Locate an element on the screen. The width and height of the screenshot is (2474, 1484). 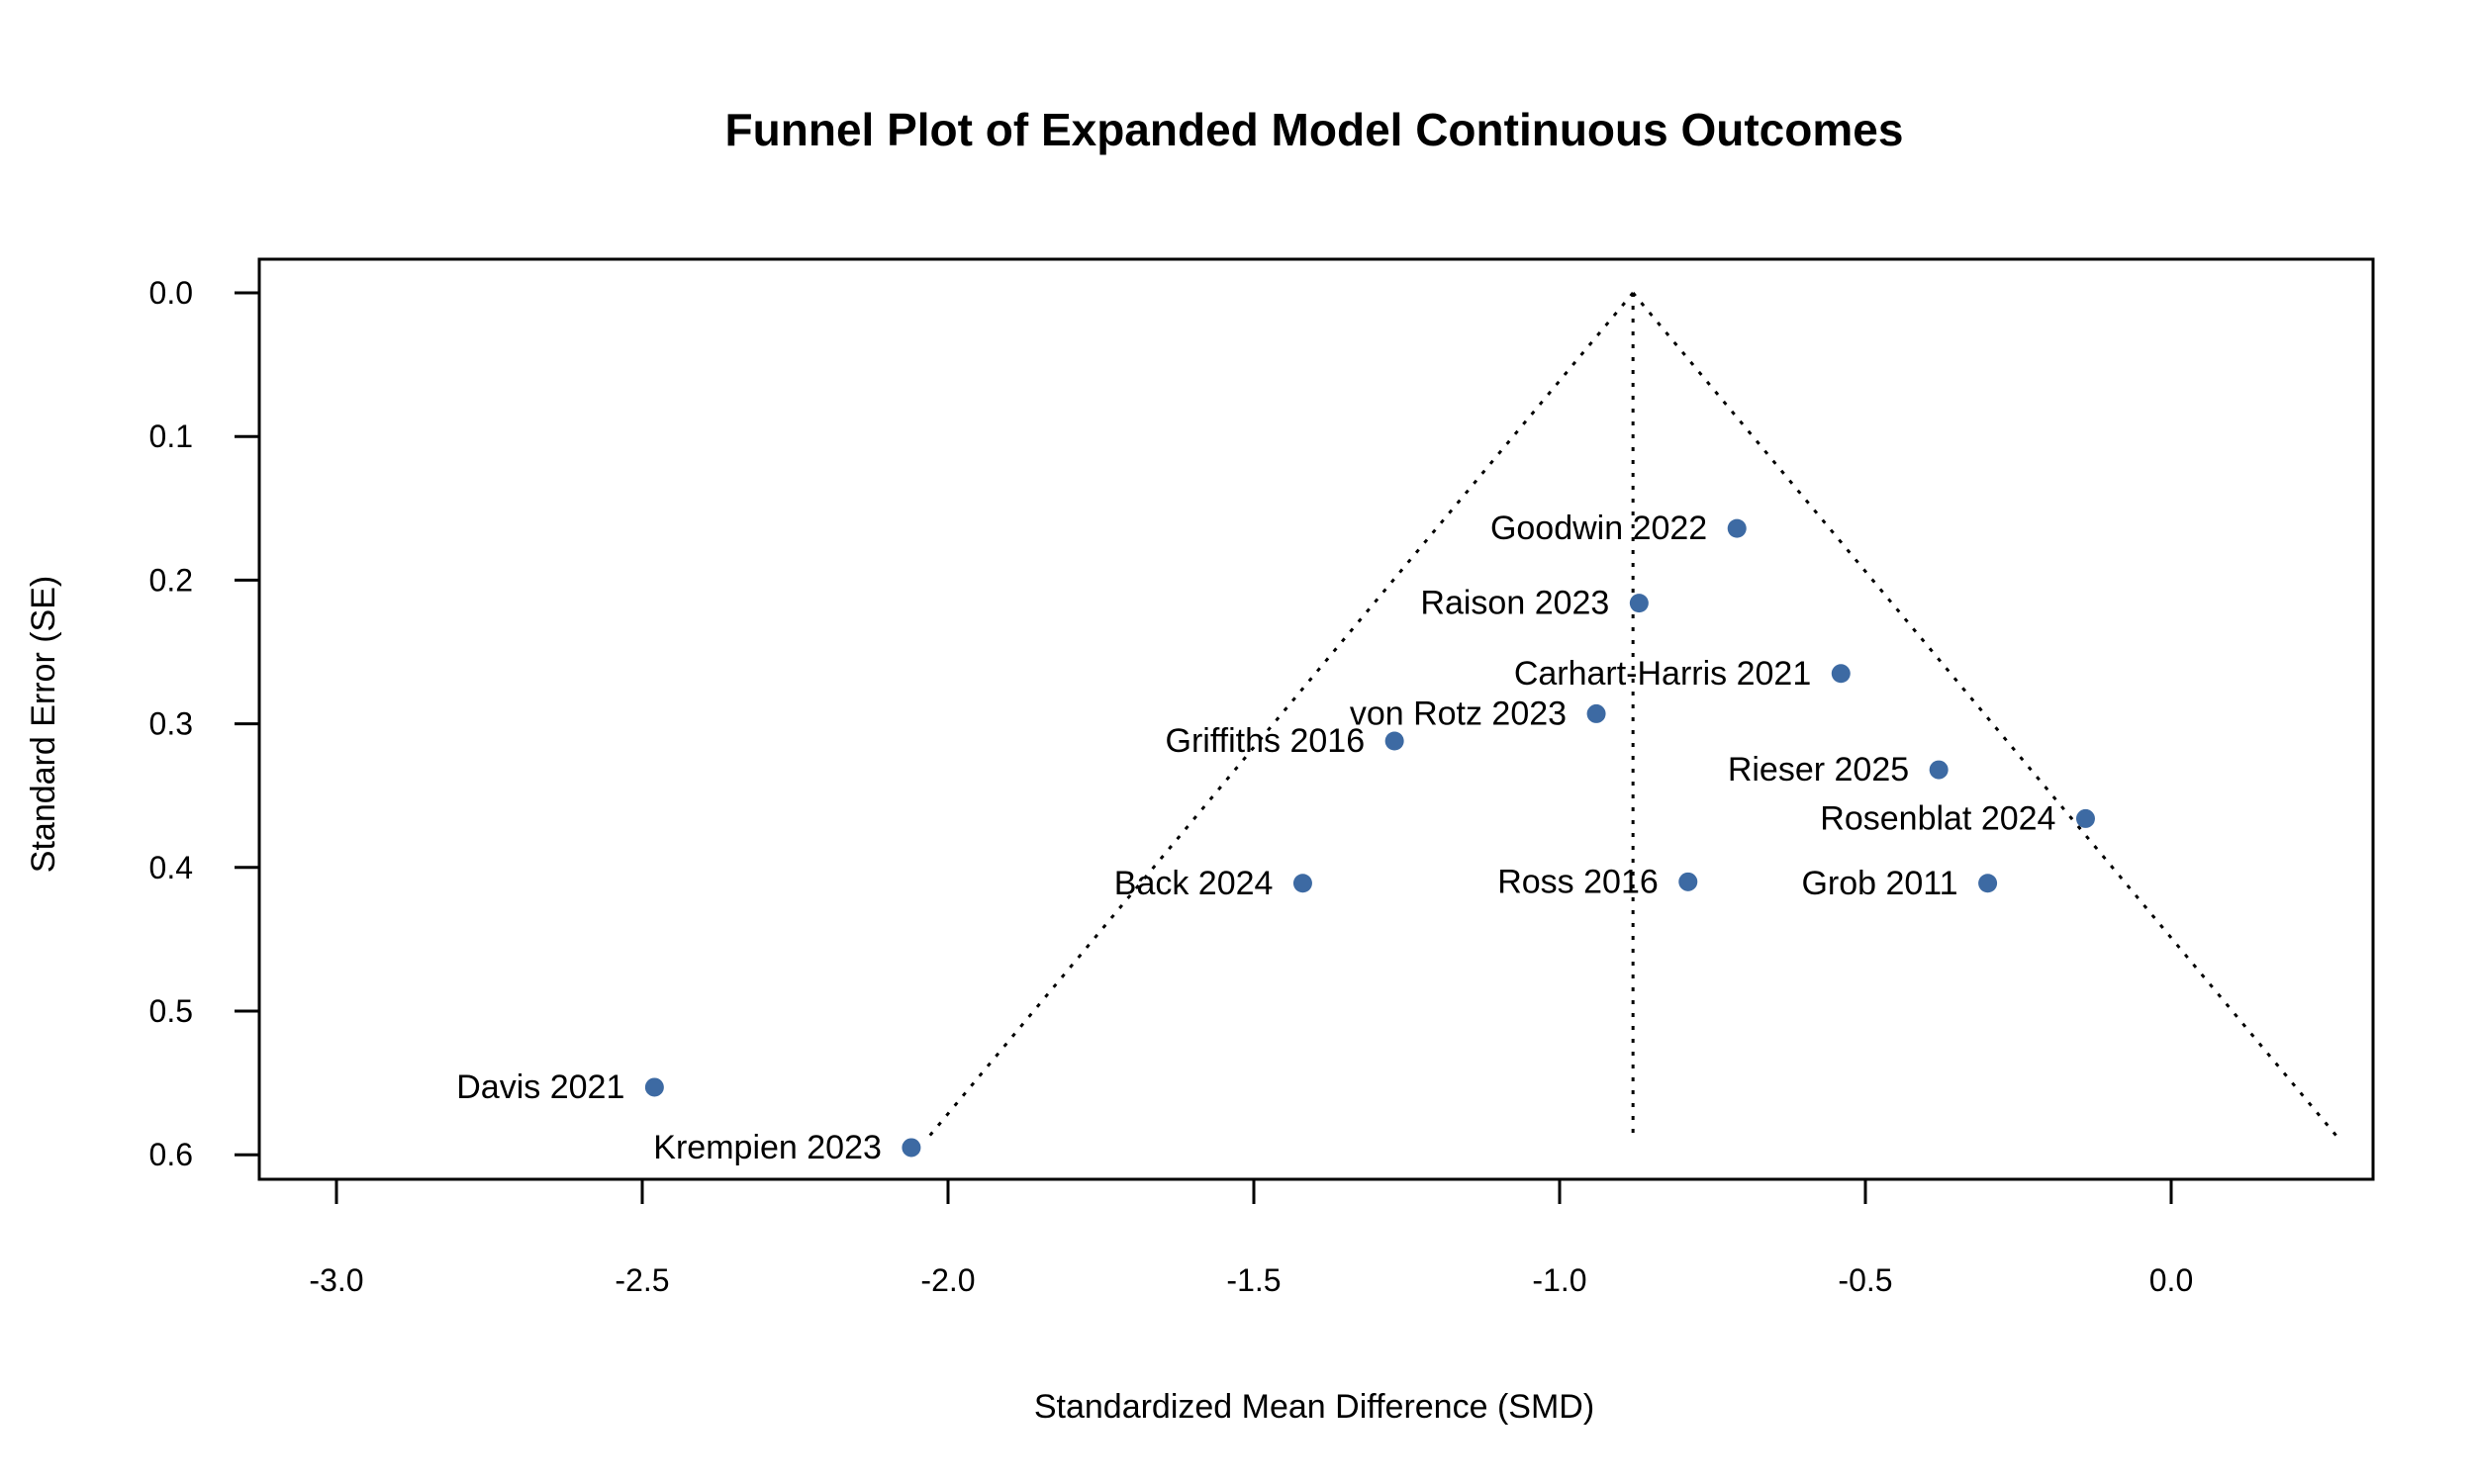
y-axis: 0.0 0.1 0.2 0.3 0.4 0.5 0.6 is located at coordinates (205, 723).